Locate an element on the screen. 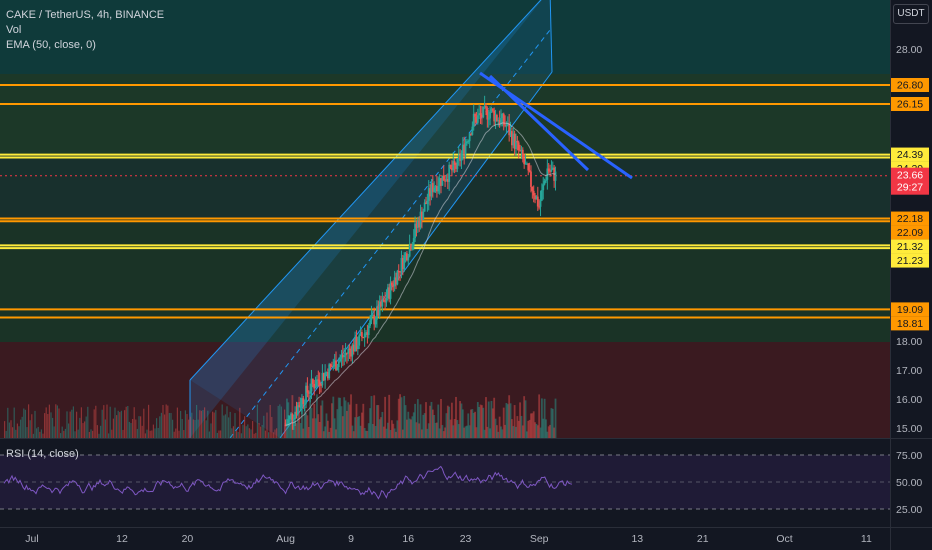 Image resolution: width=932 pixels, height=550 pixels. vol-indicator-label: Vol is located at coordinates (14, 30).